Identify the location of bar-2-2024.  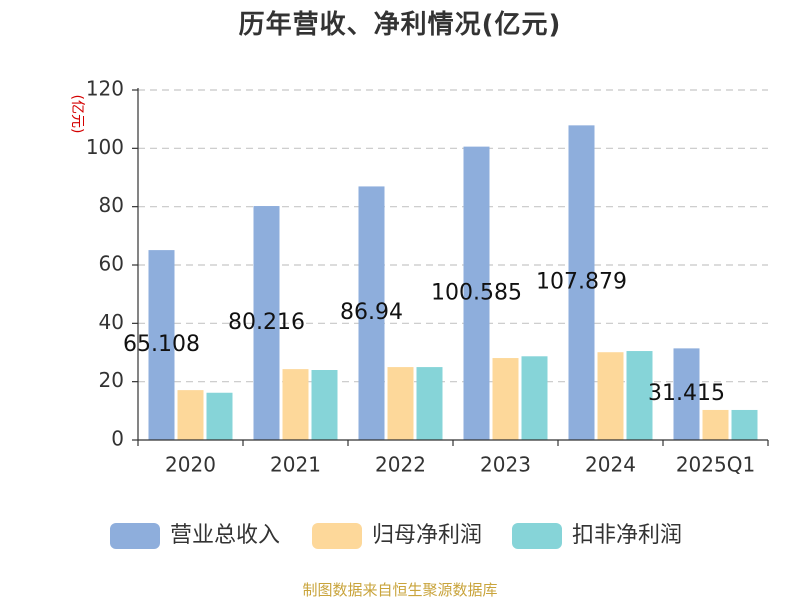
(610, 396).